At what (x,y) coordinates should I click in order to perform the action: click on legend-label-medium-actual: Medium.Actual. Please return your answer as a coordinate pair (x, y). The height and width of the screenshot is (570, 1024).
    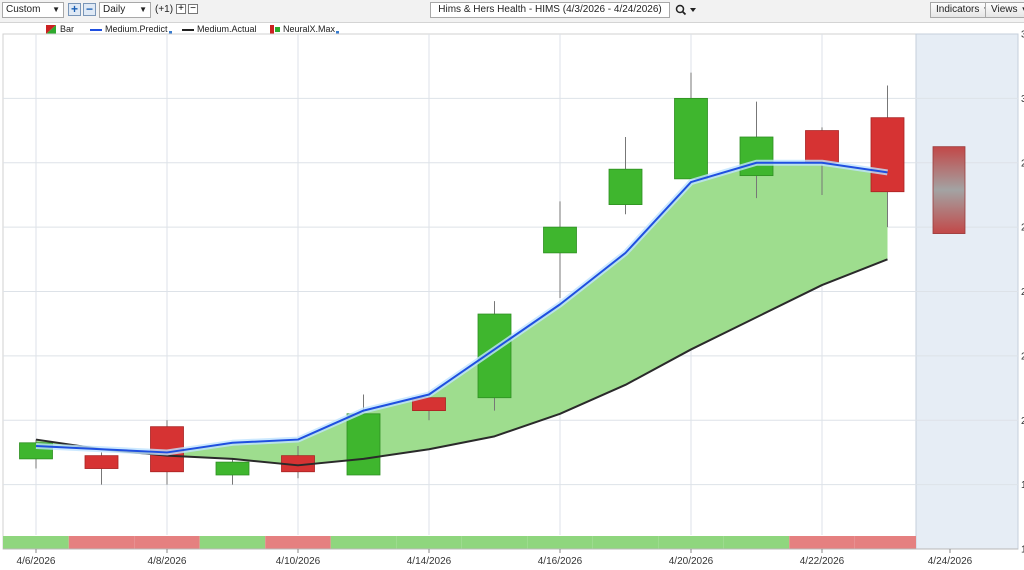
    Looking at the image, I should click on (227, 29).